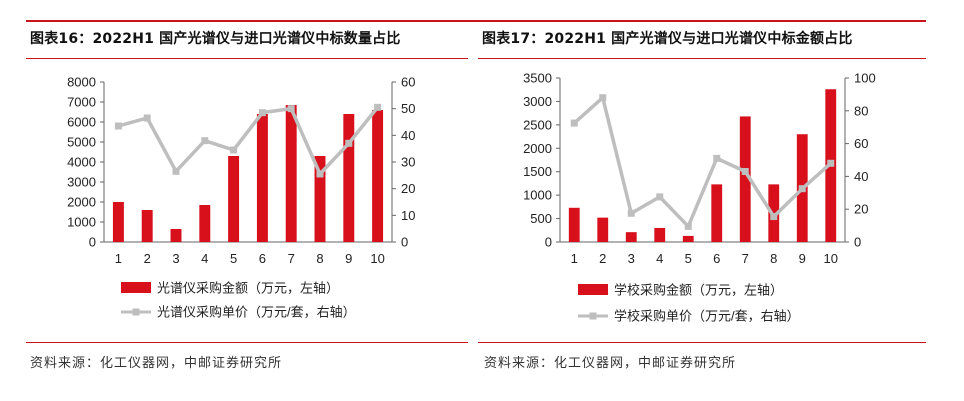 The image size is (964, 401). I want to click on left-source-note: 资料来源：化工仪器网，中邮证券研究所, so click(156, 363).